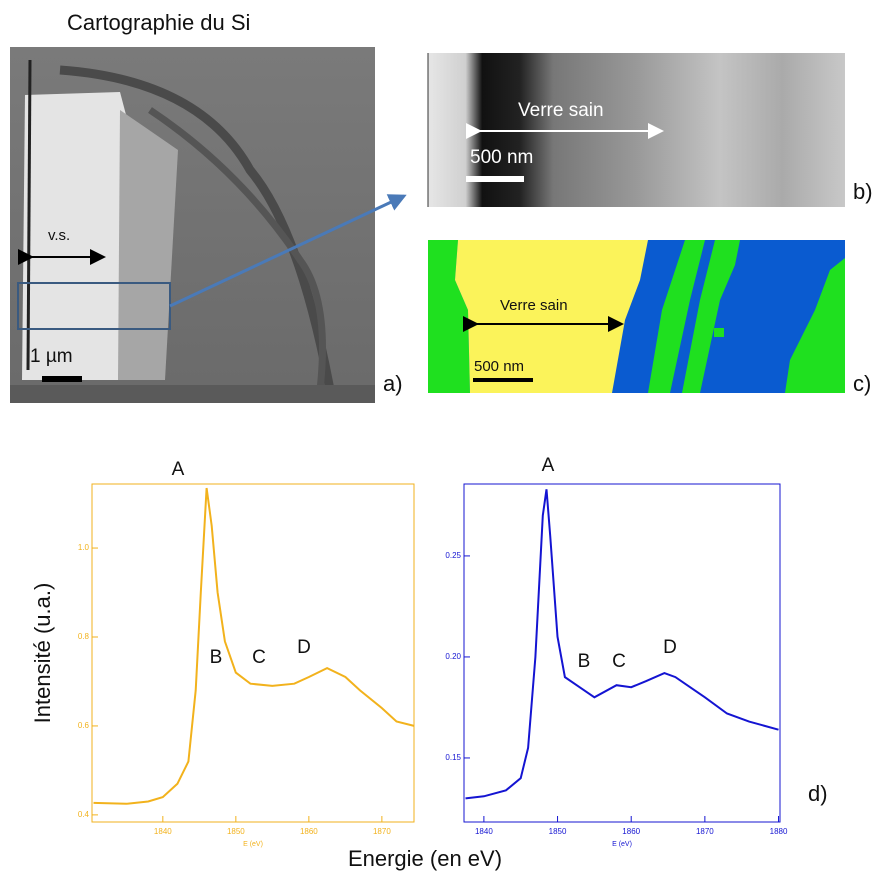  Describe the element at coordinates (453, 757) in the screenshot. I see `y-tick-label: 0.15` at that location.